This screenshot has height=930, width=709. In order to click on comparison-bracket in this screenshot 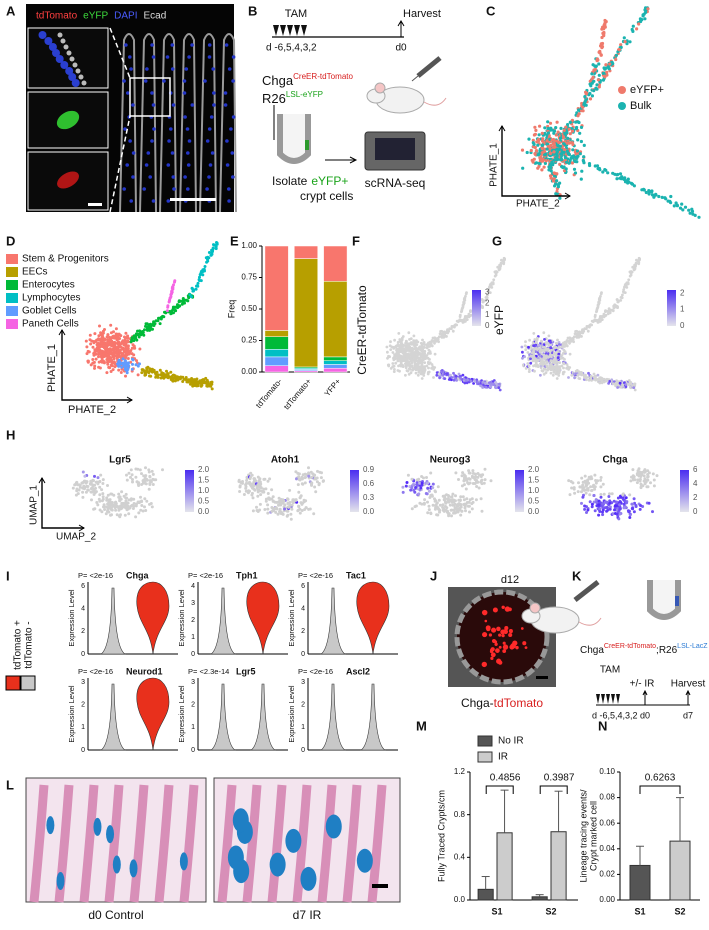, I will do `click(660, 790)`.